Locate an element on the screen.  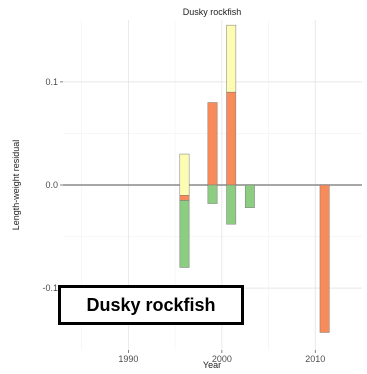
x-axis-title: Year is located at coordinates (212, 365).